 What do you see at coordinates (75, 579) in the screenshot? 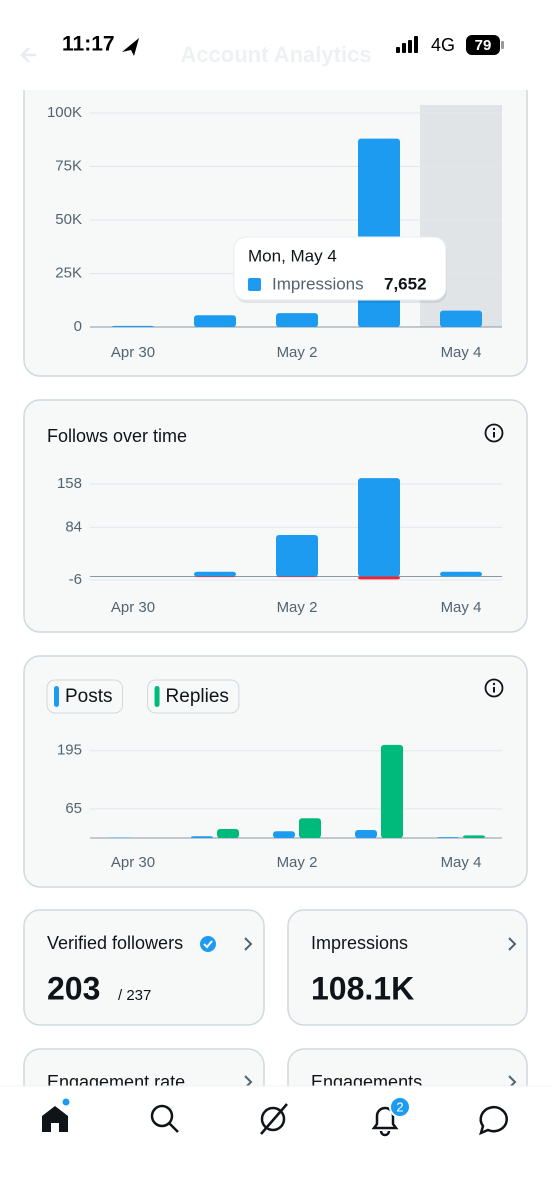
I see `y-tick-label: -6` at bounding box center [75, 579].